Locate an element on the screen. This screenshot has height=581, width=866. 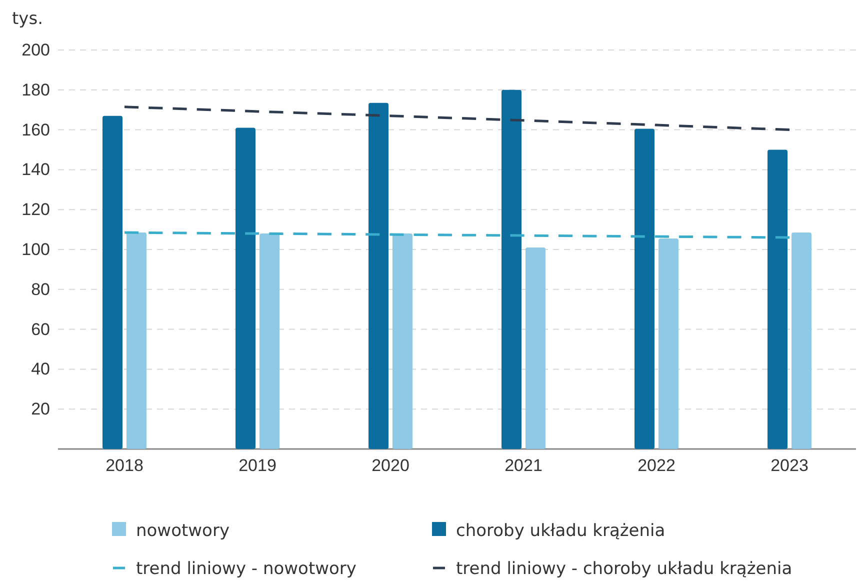
y-tick-label: 100 is located at coordinates (36, 249).